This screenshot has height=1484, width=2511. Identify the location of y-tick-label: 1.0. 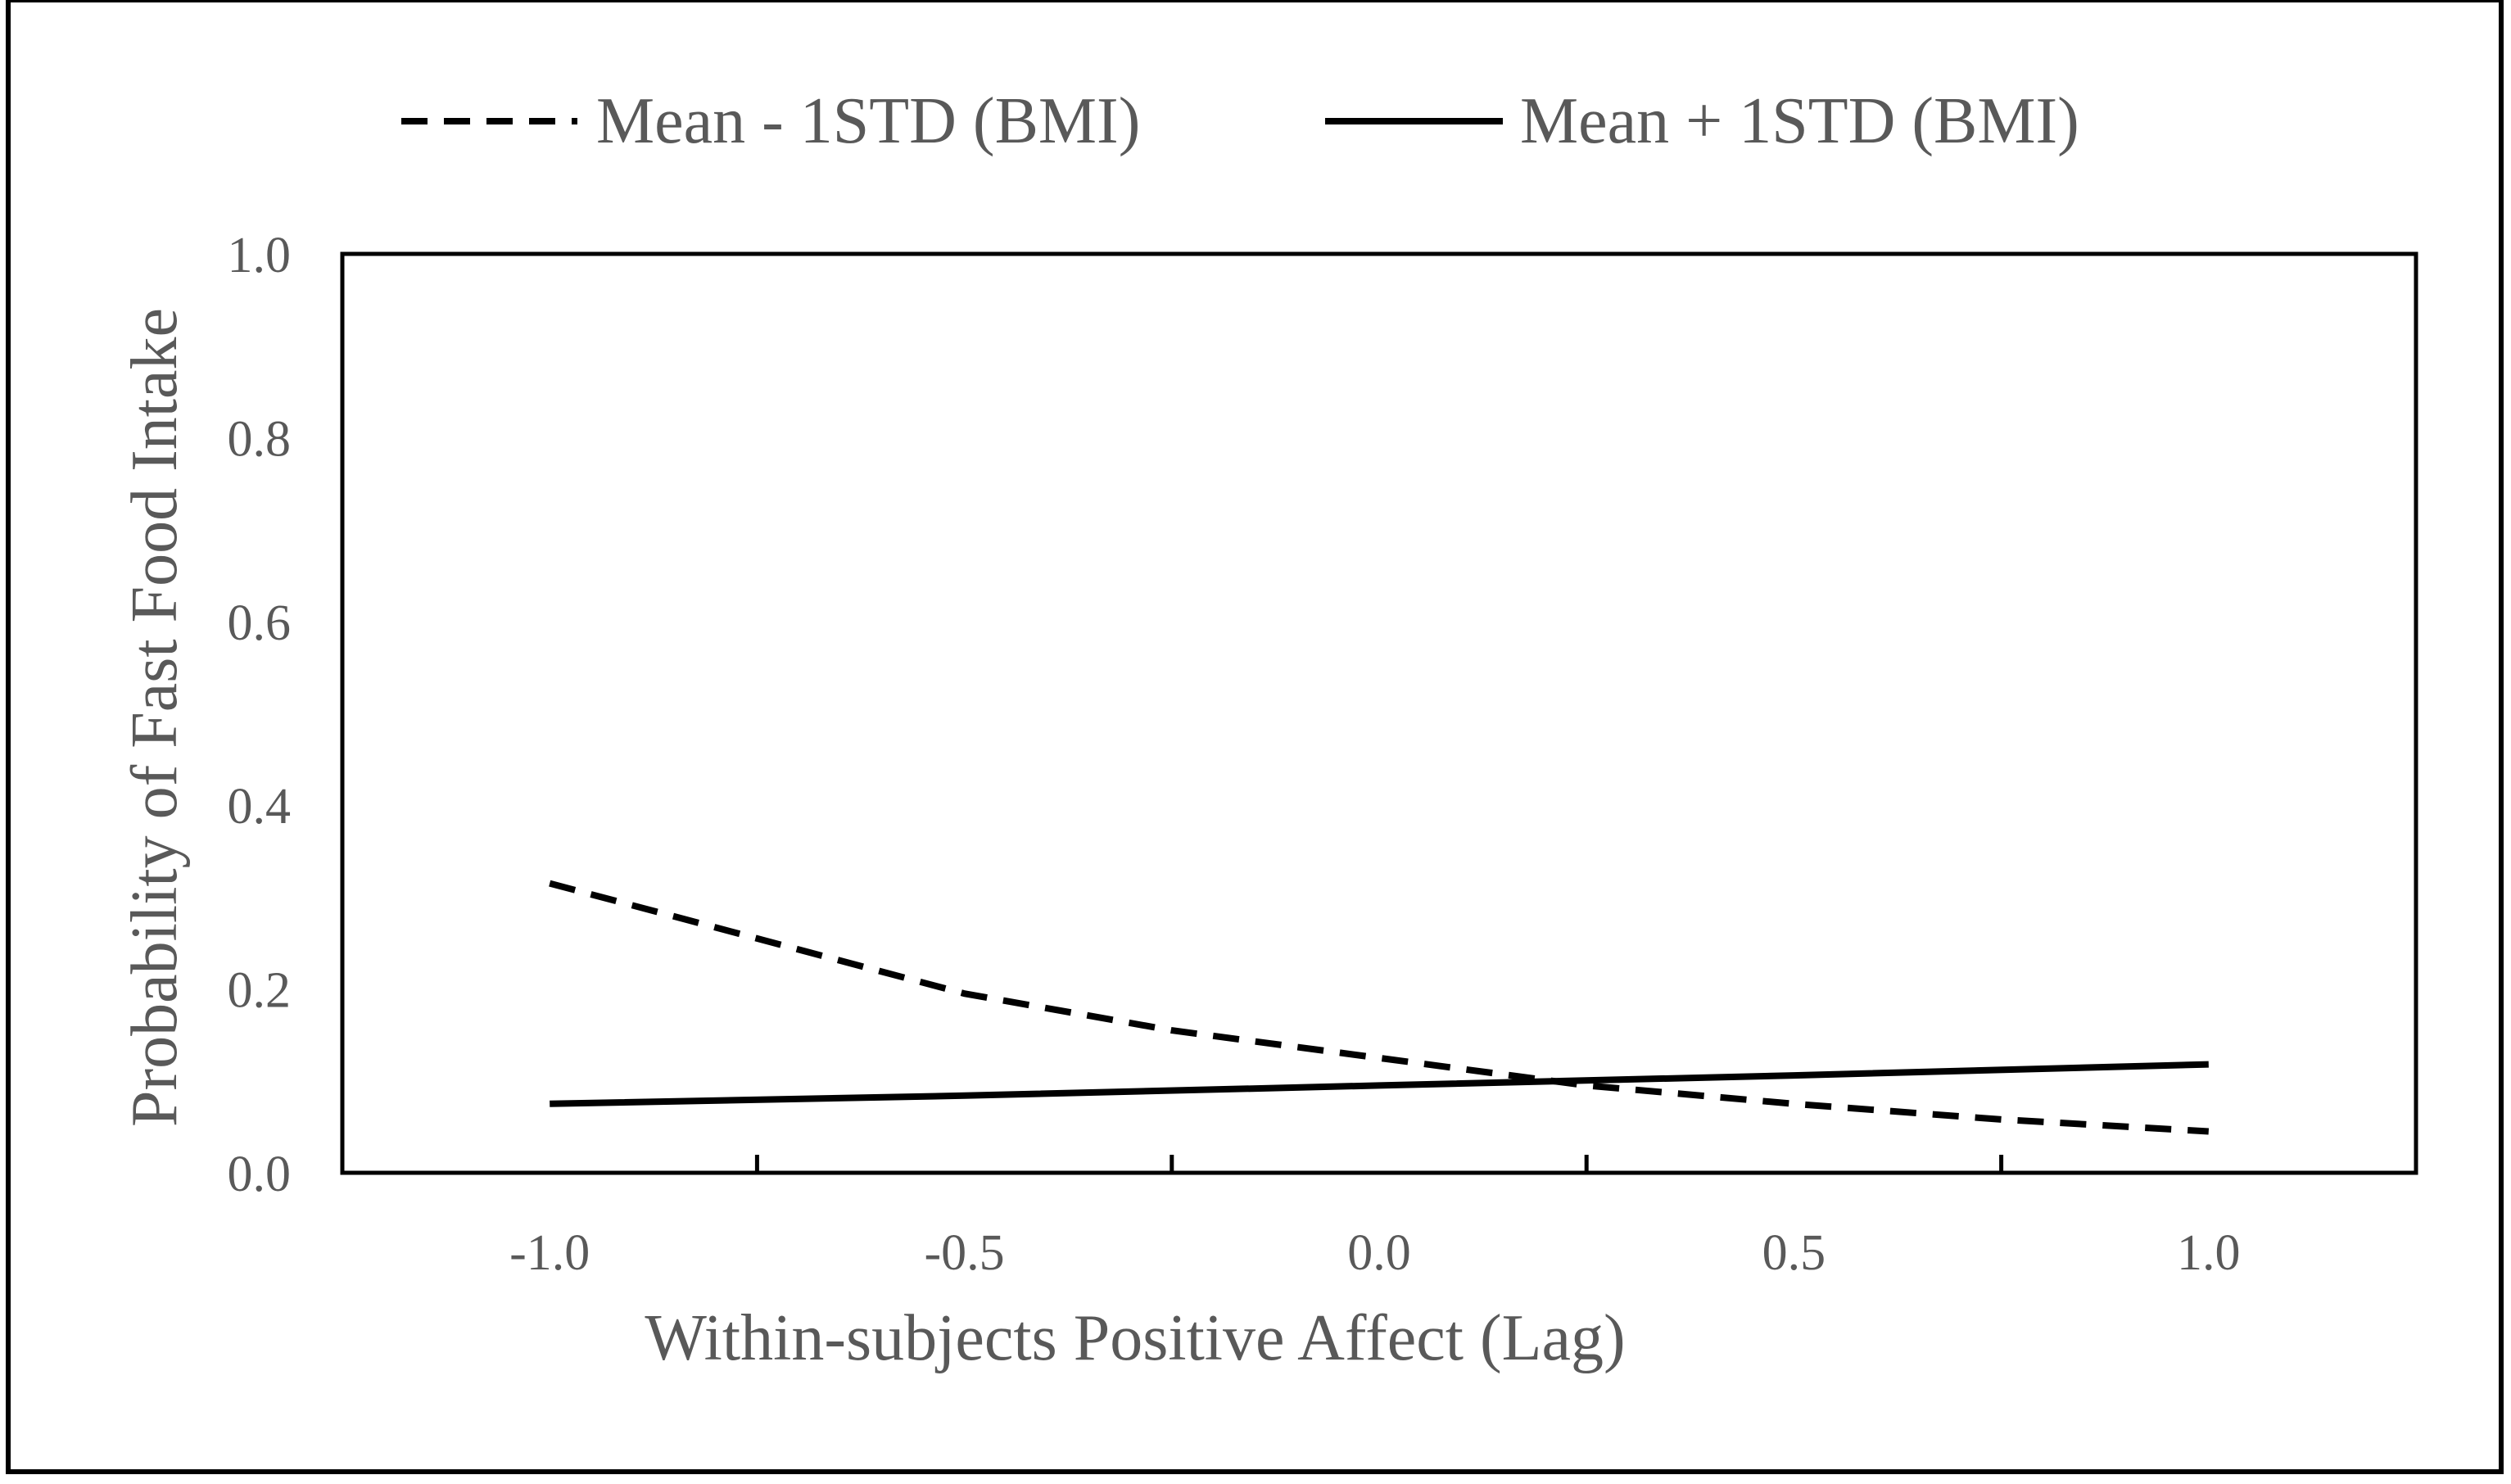
(260, 256).